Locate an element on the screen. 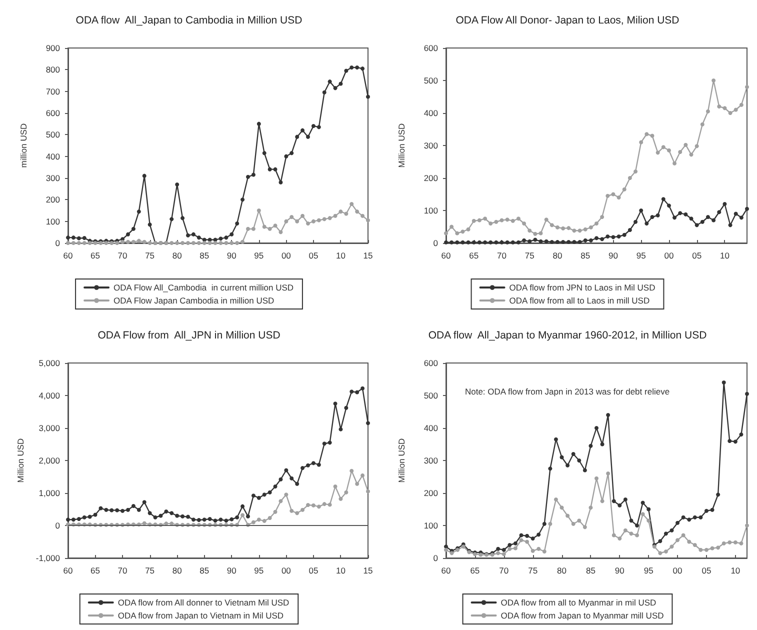 The image size is (757, 630). y-tick-label: 700 is located at coordinates (53, 91).